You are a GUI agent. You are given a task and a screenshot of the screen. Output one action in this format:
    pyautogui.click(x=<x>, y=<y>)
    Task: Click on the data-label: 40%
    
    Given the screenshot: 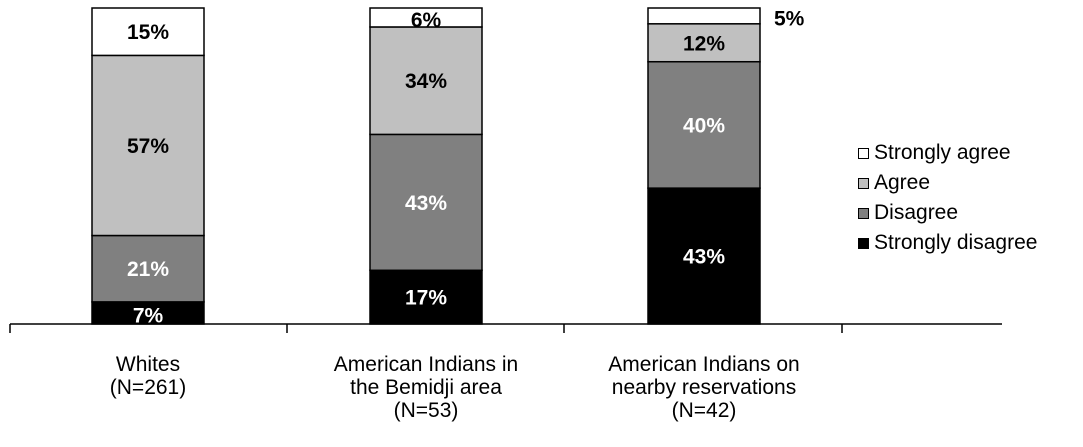 What is the action you would take?
    pyautogui.click(x=704, y=125)
    